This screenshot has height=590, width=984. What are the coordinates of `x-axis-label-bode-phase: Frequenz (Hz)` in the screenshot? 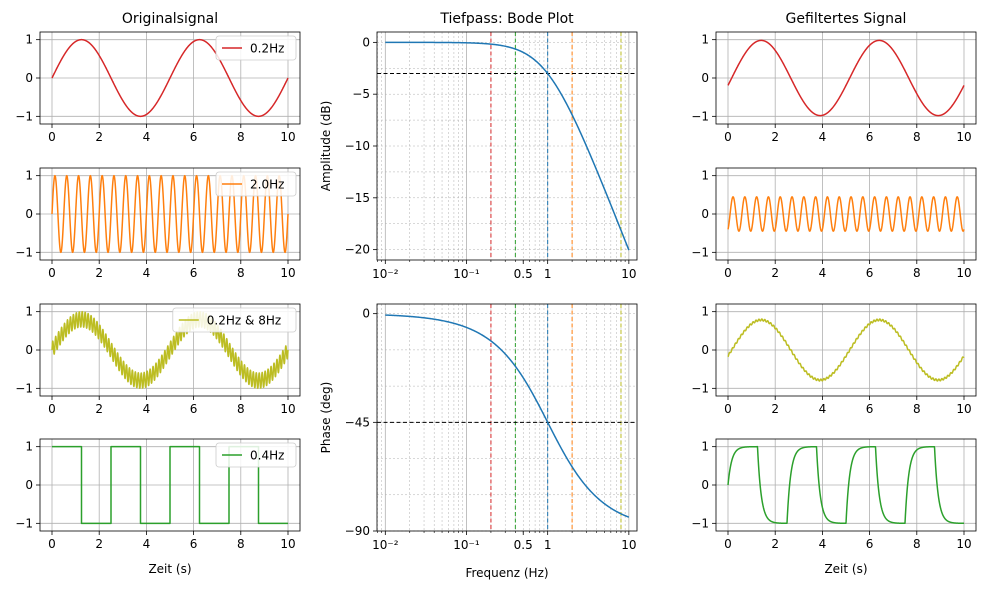 It's located at (506, 573).